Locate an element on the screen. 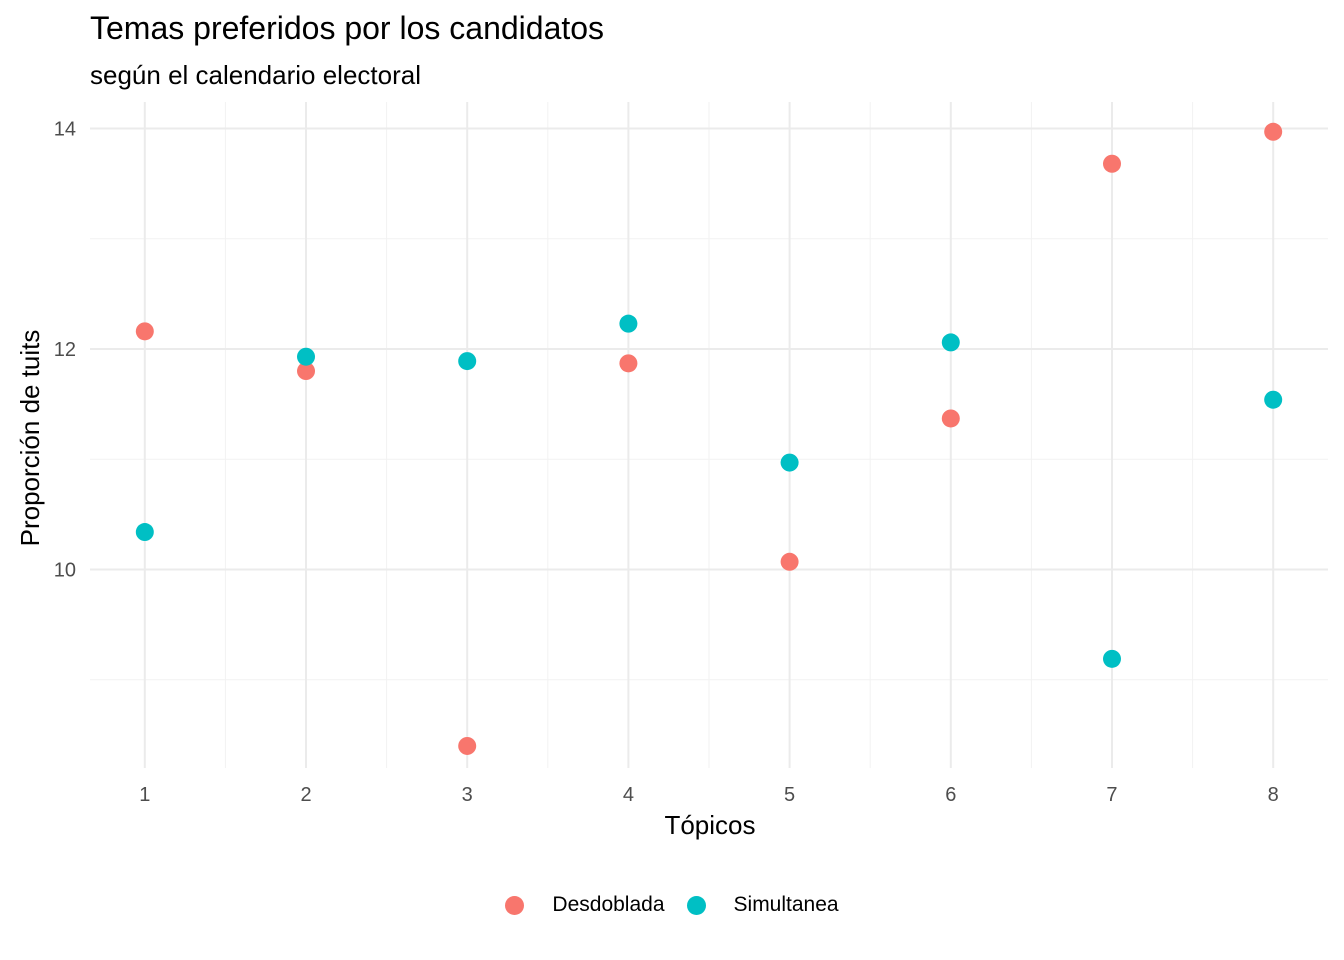  x-tick-label: 1 is located at coordinates (144, 795).